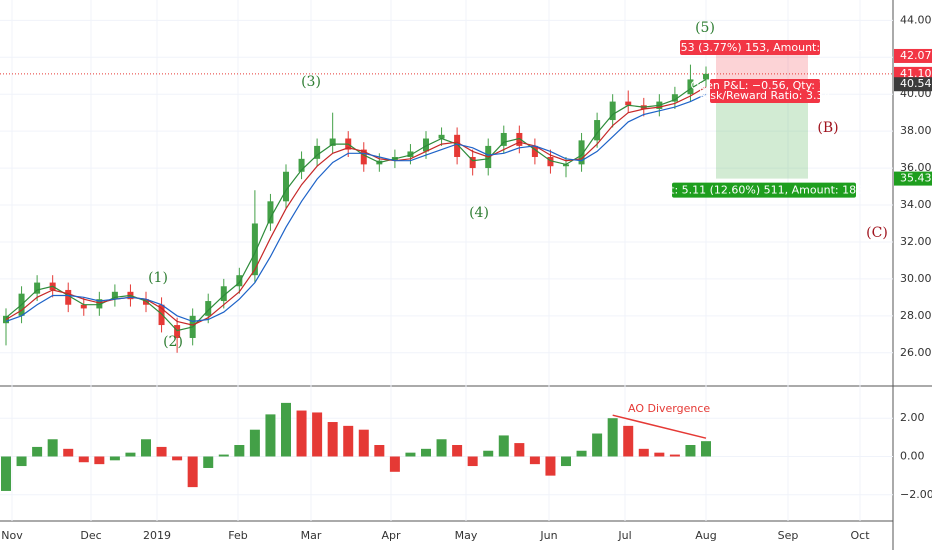  What do you see at coordinates (916, 83) in the screenshot?
I see `entry-price-label: 40.54` at bounding box center [916, 83].